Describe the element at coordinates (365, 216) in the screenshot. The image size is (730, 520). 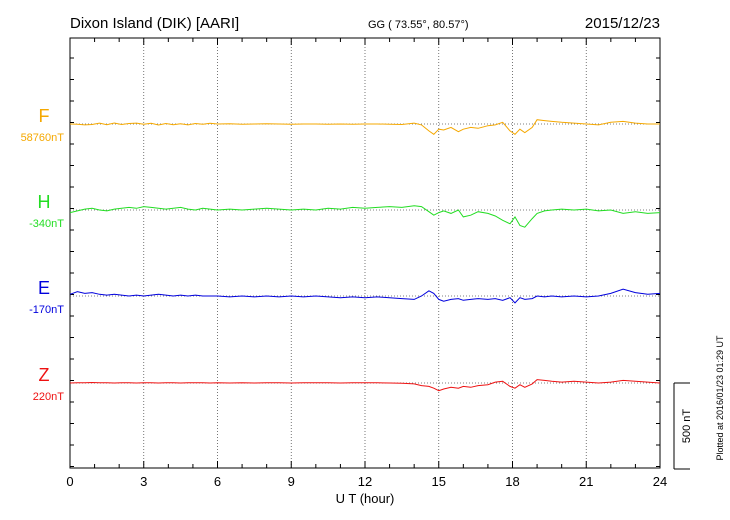
I see `series-line-h` at that location.